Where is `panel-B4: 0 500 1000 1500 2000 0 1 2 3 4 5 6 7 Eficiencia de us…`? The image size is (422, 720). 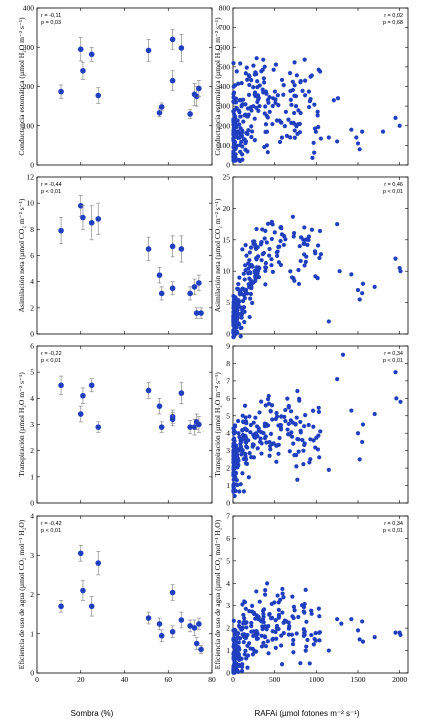
panel-B4: 0 500 1000 1500 2000 0 1 2 3 4 5 6 7 Eficiencia de us… is located at coordinates (311, 598).